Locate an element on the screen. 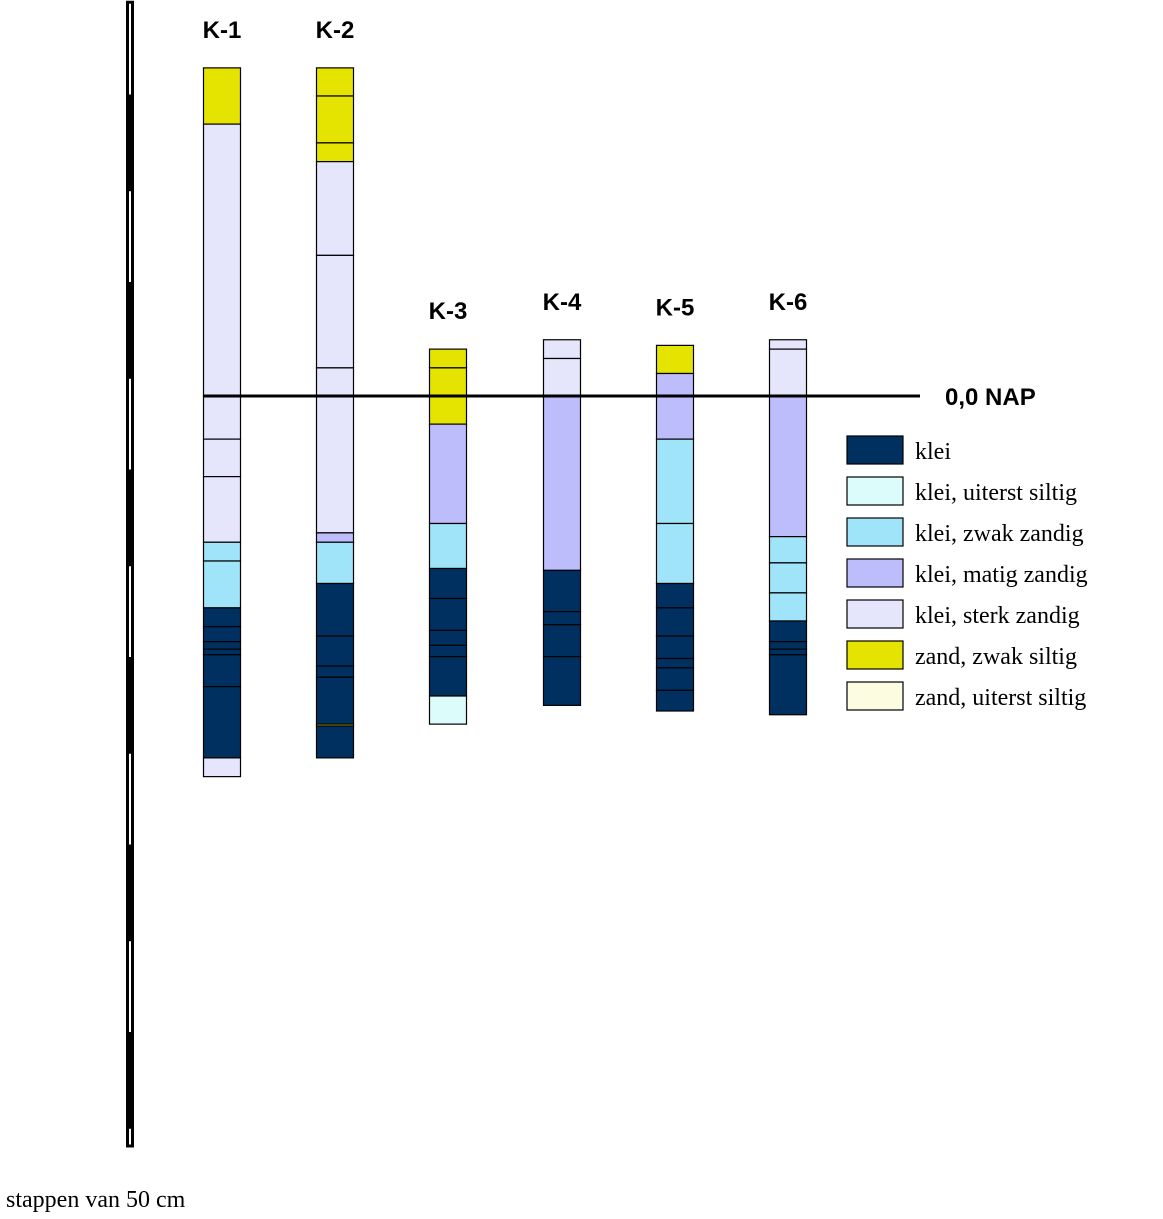  legend-item: zand, uiterst siltig is located at coordinates (966, 696).